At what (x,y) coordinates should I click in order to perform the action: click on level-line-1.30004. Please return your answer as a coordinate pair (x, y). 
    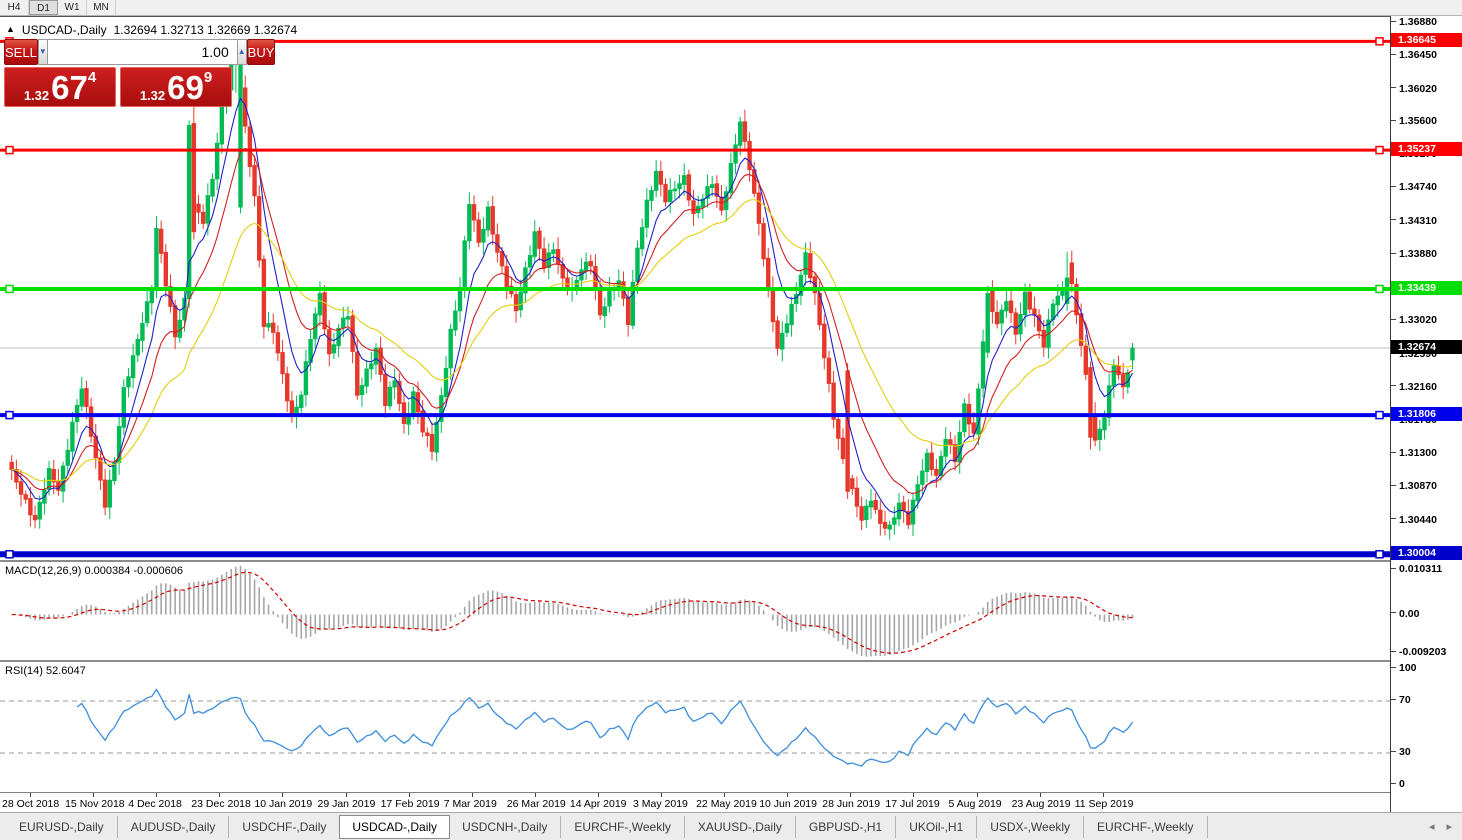
    Looking at the image, I should click on (695, 554).